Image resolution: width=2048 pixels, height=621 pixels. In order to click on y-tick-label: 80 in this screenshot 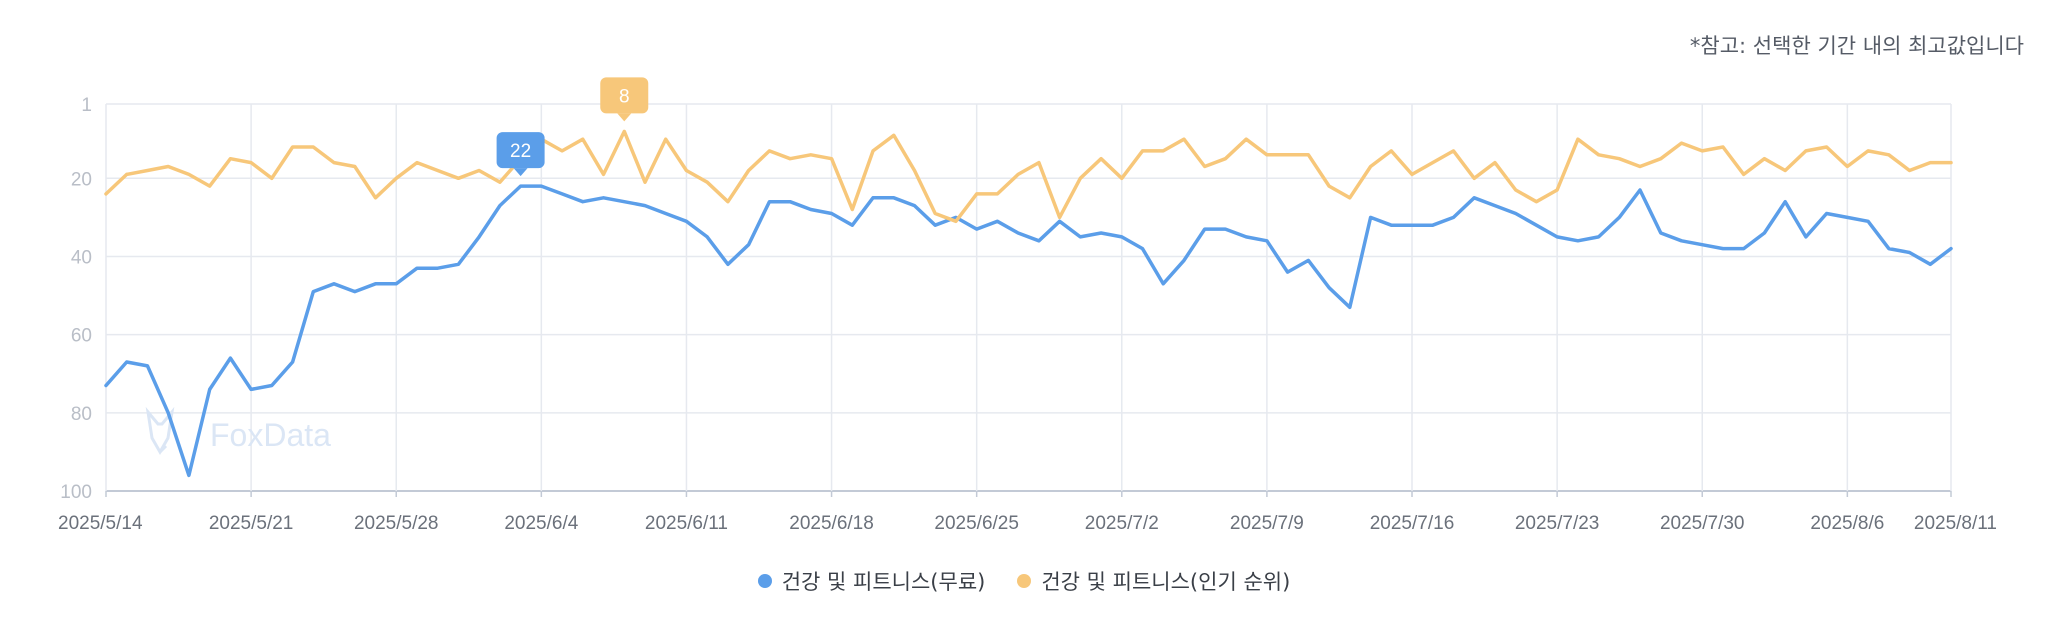, I will do `click(81, 414)`.